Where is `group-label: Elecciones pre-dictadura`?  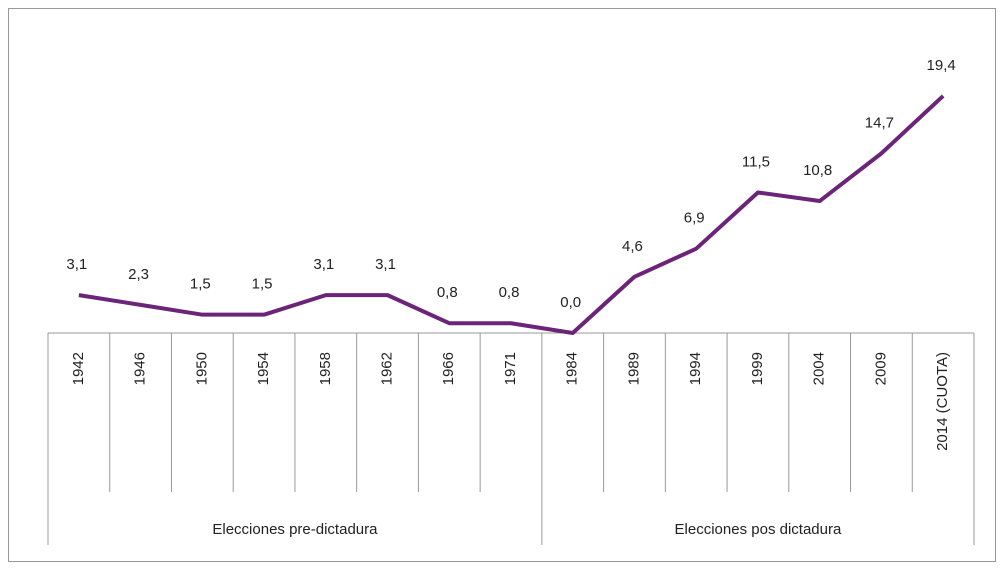 group-label: Elecciones pre-dictadura is located at coordinates (295, 529).